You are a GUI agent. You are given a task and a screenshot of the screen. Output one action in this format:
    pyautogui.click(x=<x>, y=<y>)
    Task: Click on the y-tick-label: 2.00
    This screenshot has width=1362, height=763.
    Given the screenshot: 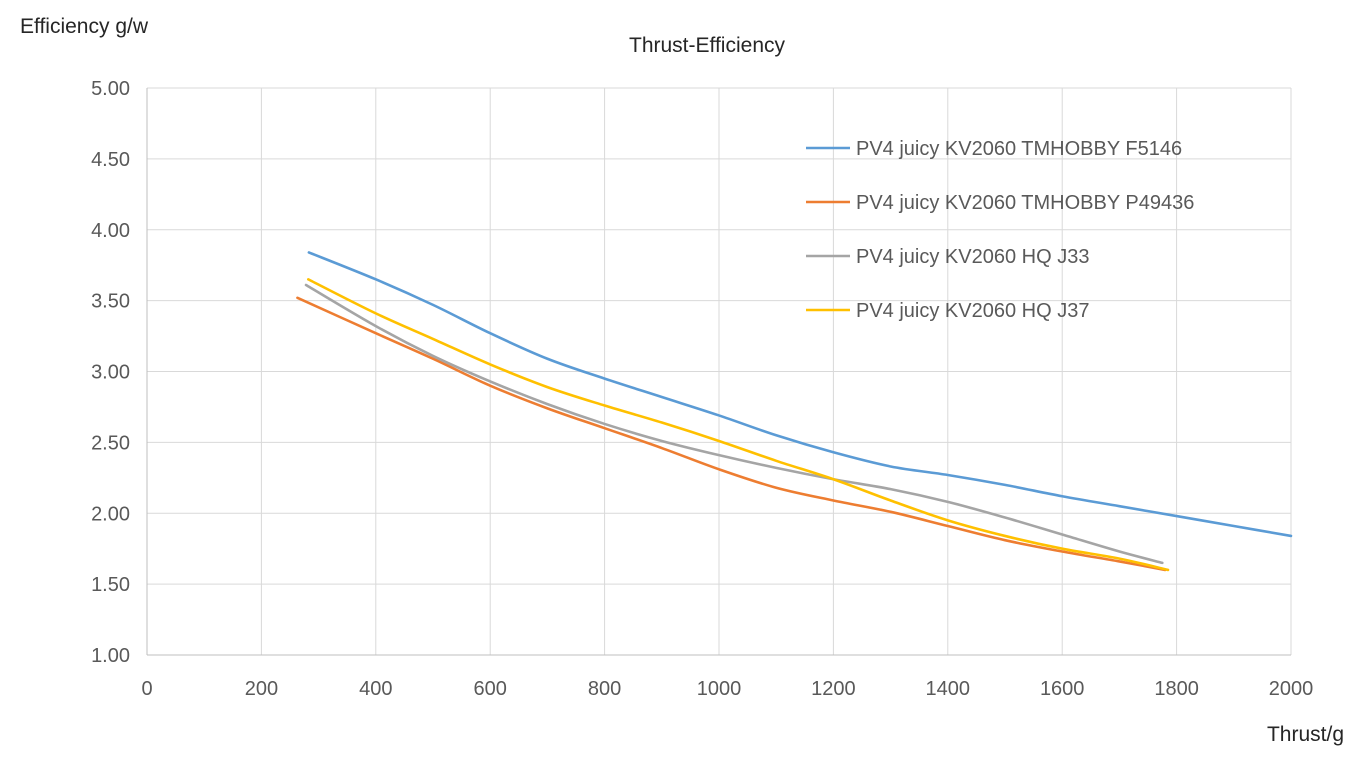 What is the action you would take?
    pyautogui.click(x=110, y=514)
    